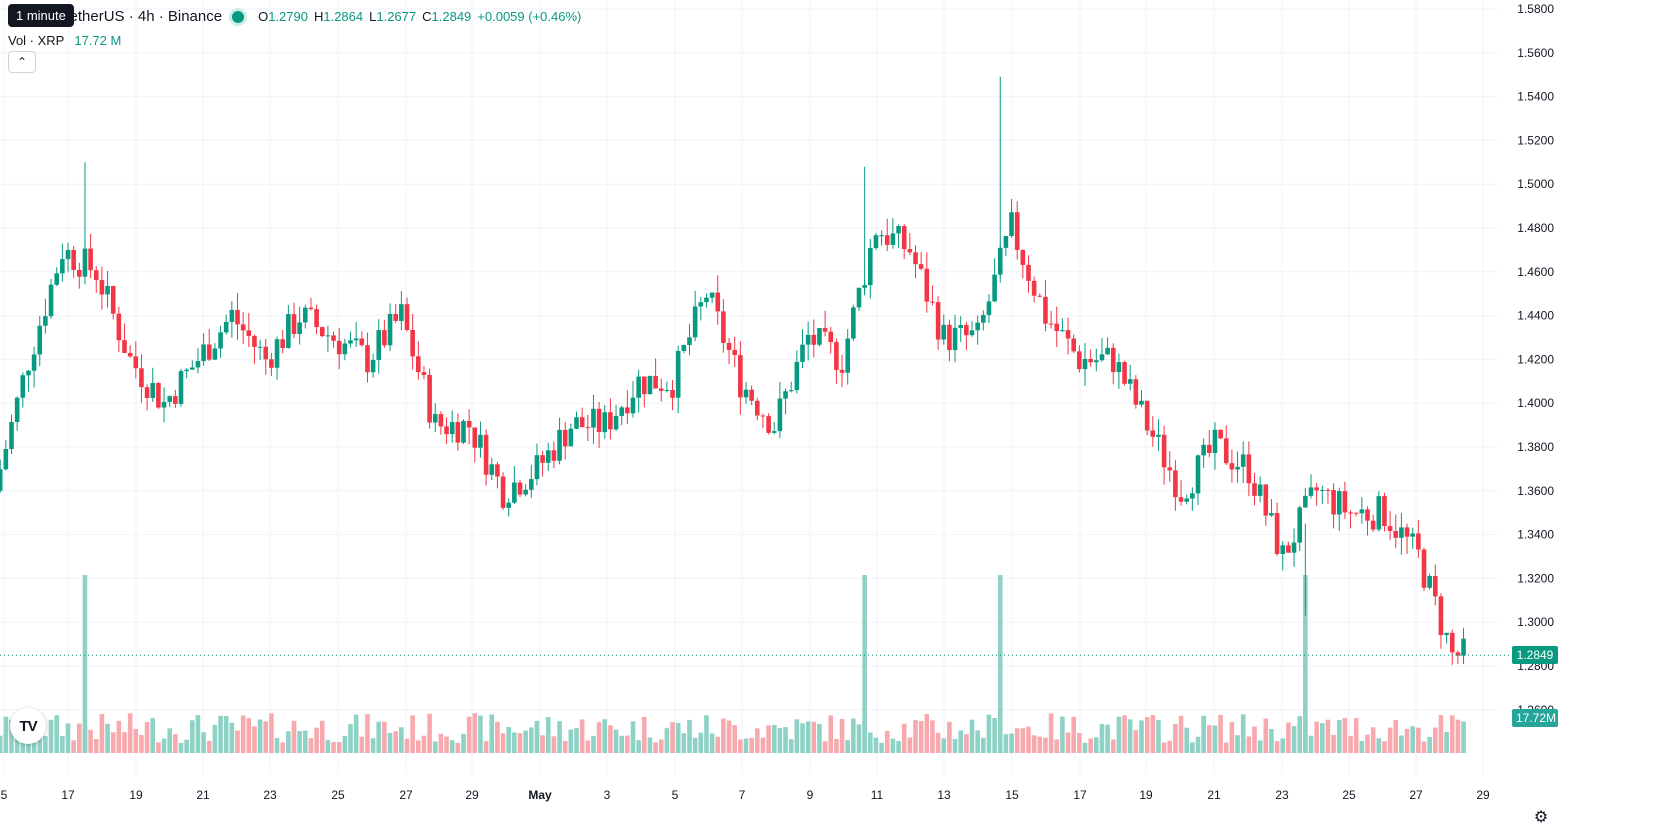 The width and height of the screenshot is (1678, 835). What do you see at coordinates (1541, 817) in the screenshot?
I see `gear-icon: ⚙` at bounding box center [1541, 817].